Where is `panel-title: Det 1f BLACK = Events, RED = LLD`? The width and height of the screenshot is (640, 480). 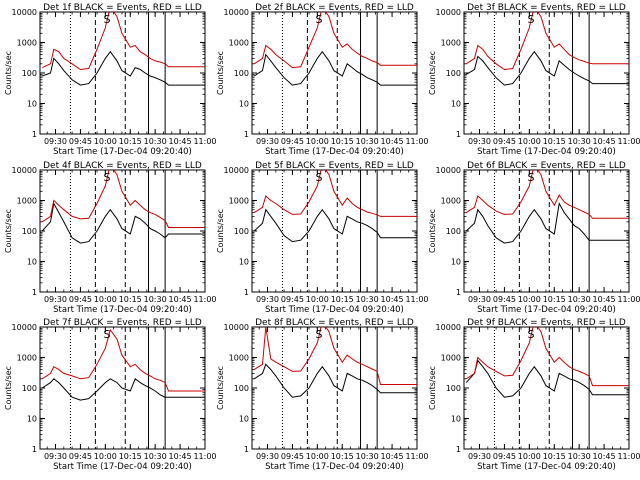 panel-title: Det 1f BLACK = Events, RED = LLD is located at coordinates (122, 8).